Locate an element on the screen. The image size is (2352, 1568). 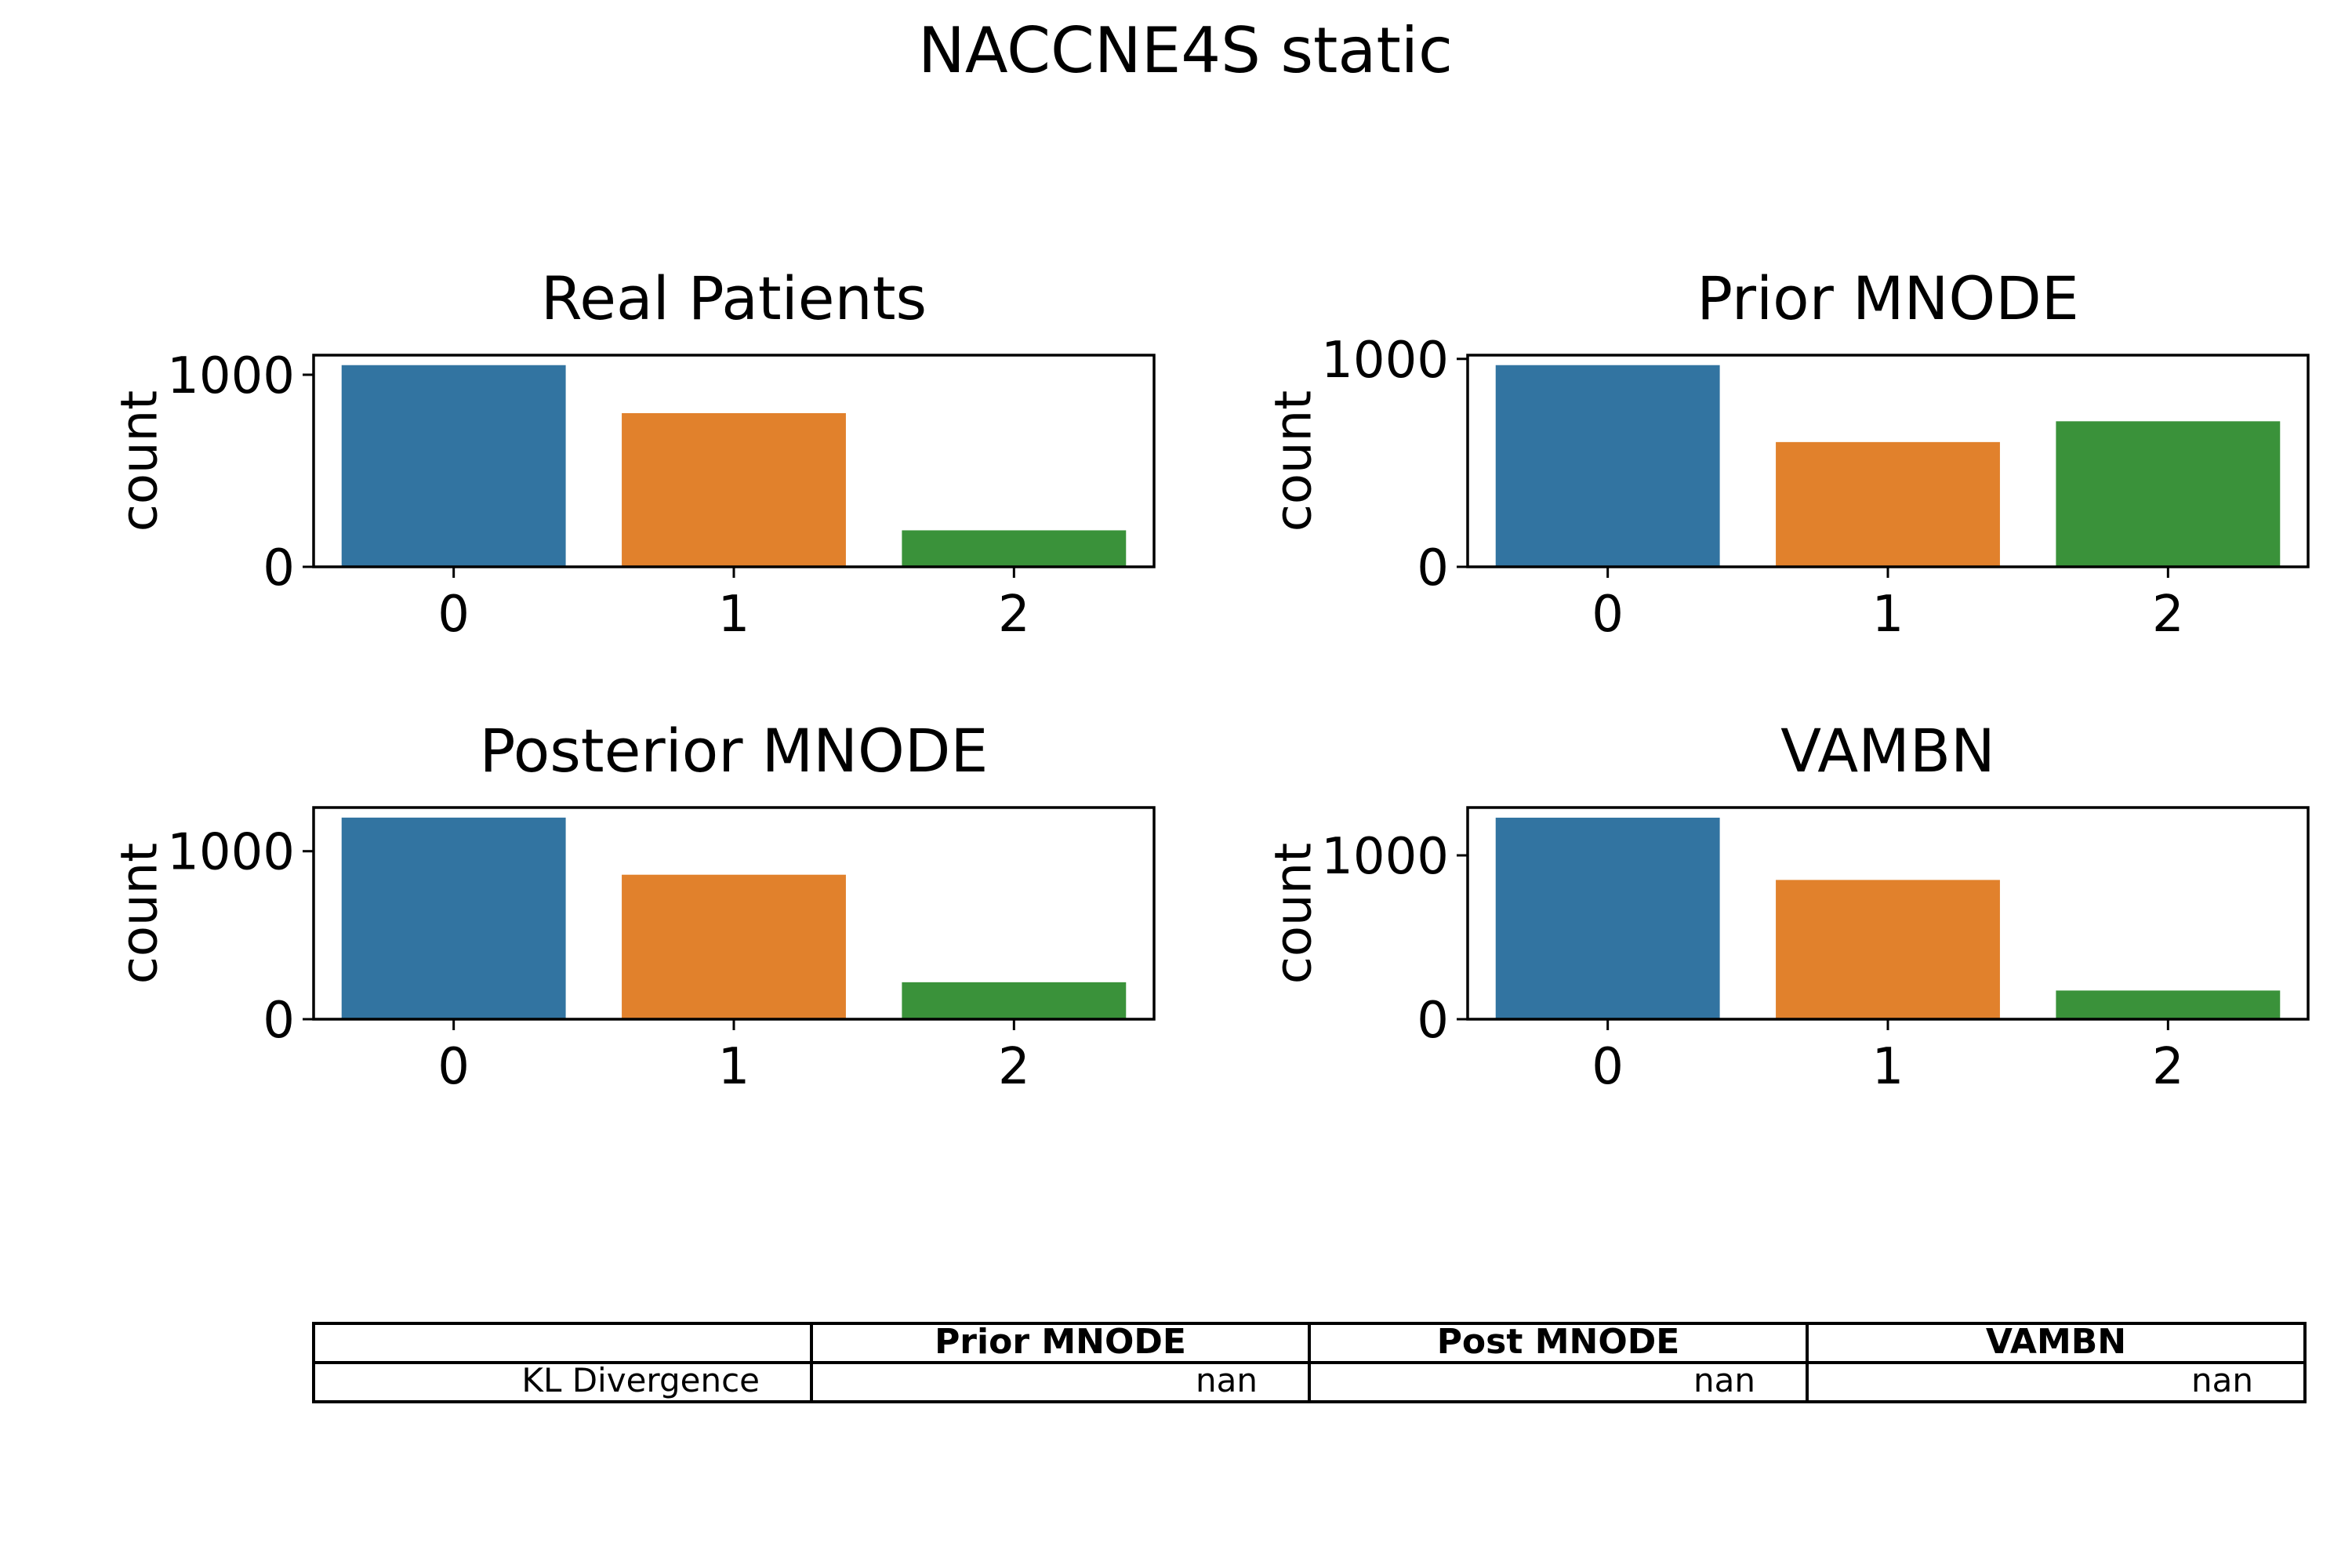
subplot-title: Real Patients is located at coordinates (734, 298).